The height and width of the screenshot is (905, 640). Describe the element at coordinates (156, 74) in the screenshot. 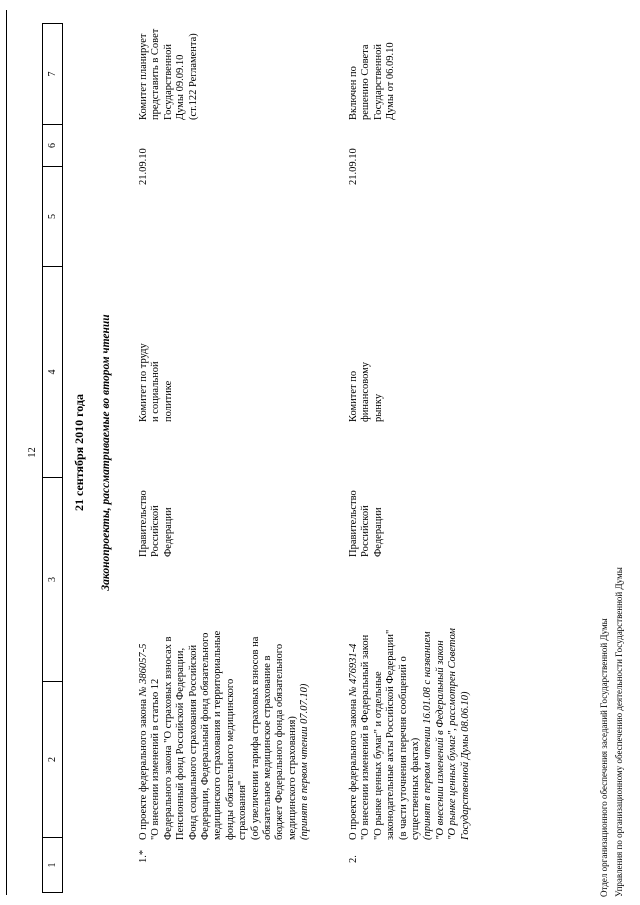

I see `text-line: представить в Совет` at that location.